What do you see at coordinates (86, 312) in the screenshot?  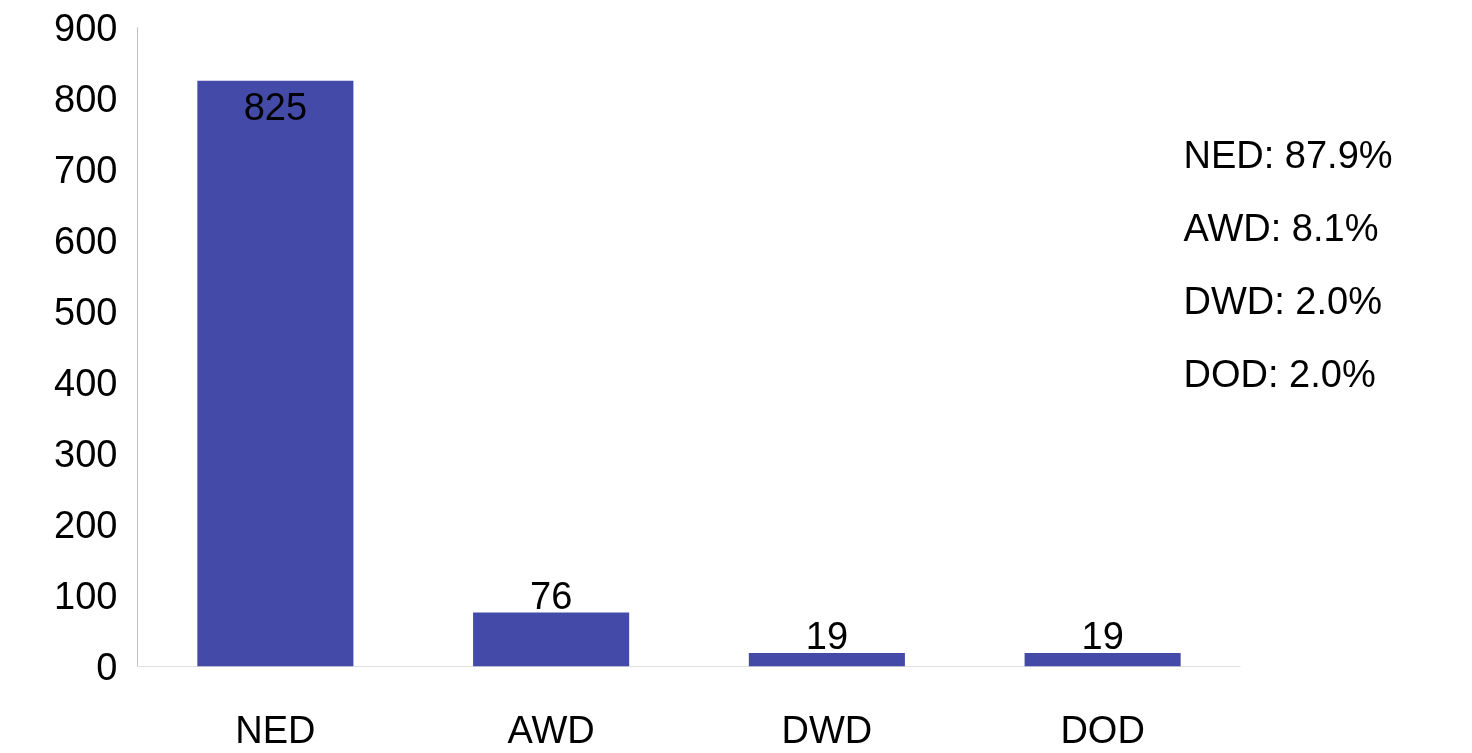 I see `y-tick-label: 500` at bounding box center [86, 312].